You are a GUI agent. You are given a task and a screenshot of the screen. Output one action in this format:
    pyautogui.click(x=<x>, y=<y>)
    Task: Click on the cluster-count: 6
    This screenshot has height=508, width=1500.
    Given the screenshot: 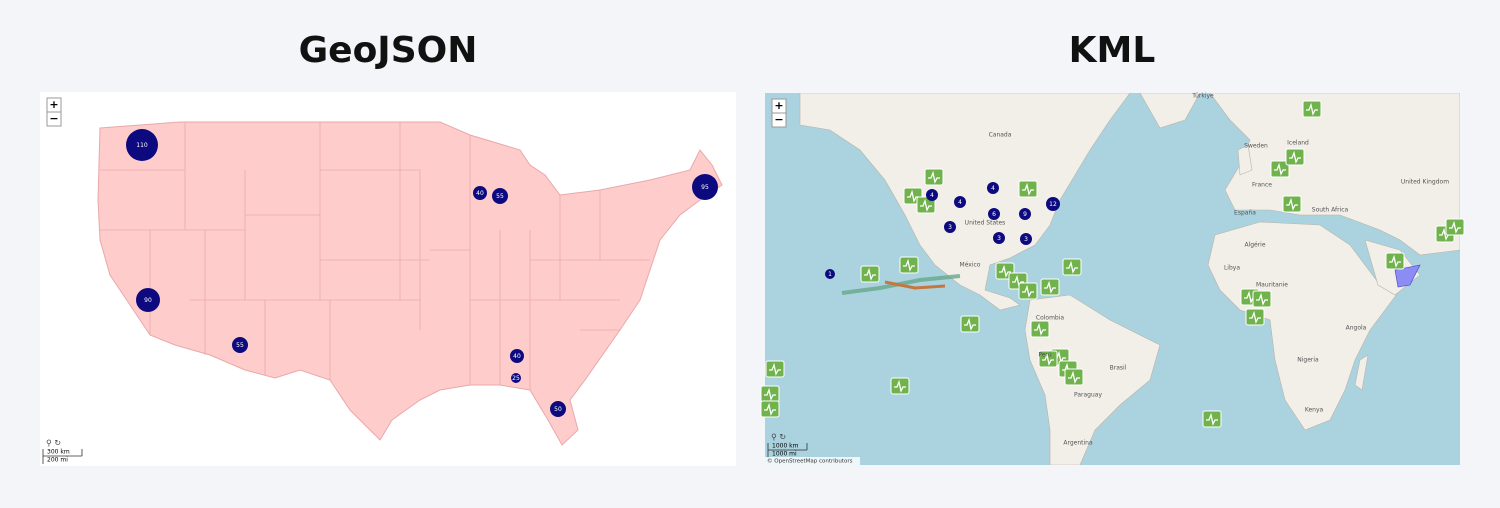 What is the action you would take?
    pyautogui.click(x=994, y=214)
    